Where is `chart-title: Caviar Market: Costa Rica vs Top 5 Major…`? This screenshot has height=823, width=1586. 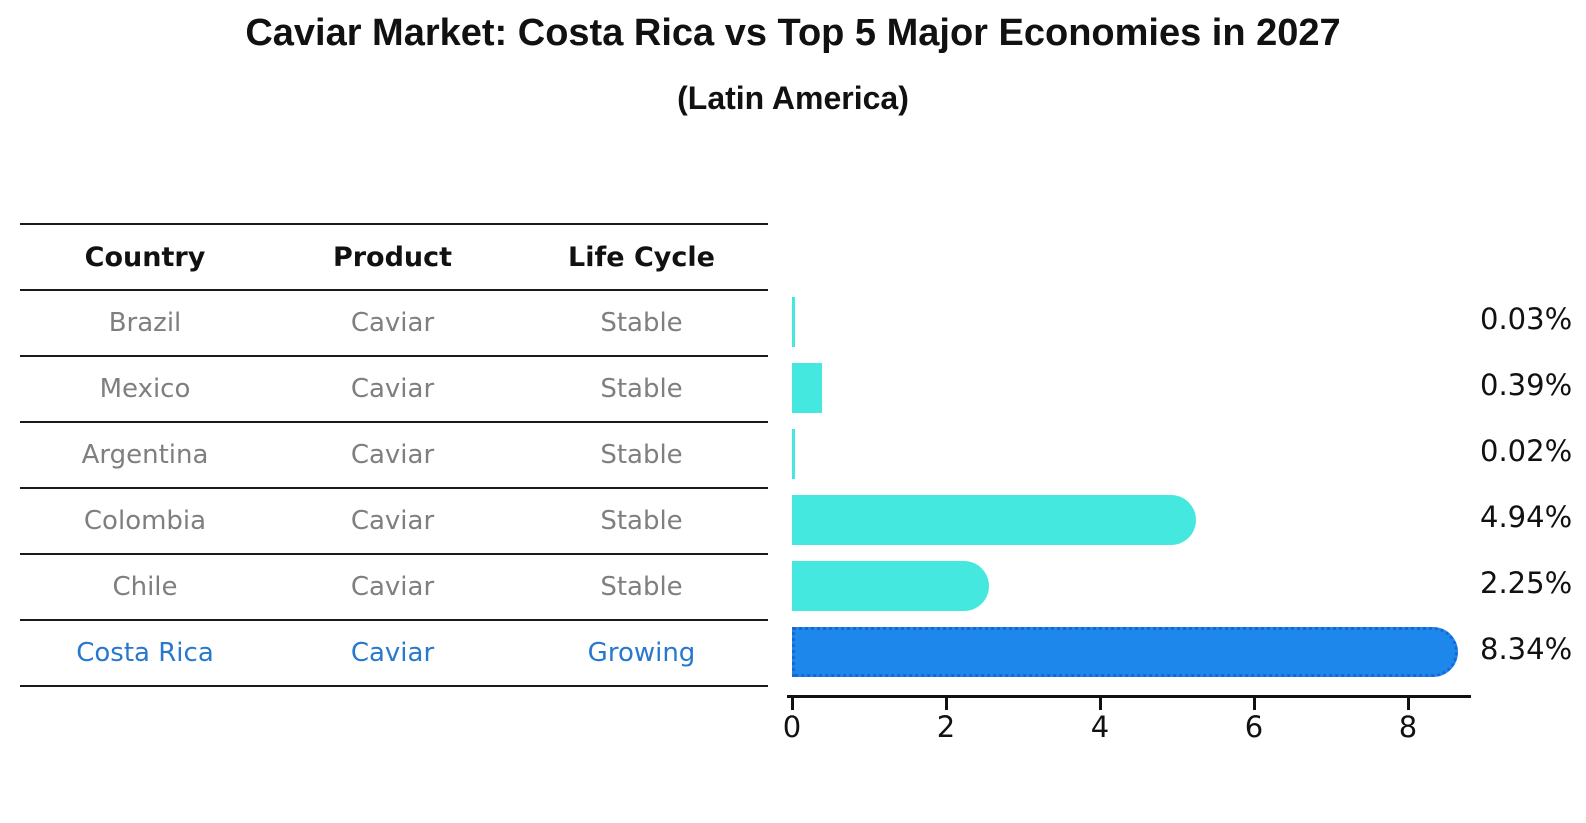
chart-title: Caviar Market: Costa Rica vs Top 5 Major… is located at coordinates (793, 33).